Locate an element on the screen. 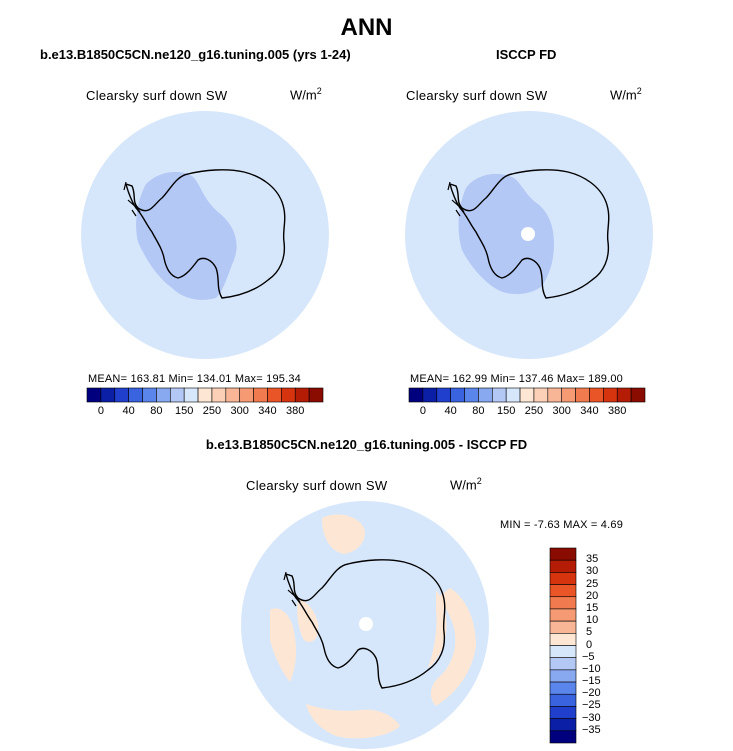 The image size is (733, 751). panel-1-colorbar-tick-label: 380 is located at coordinates (295, 411).